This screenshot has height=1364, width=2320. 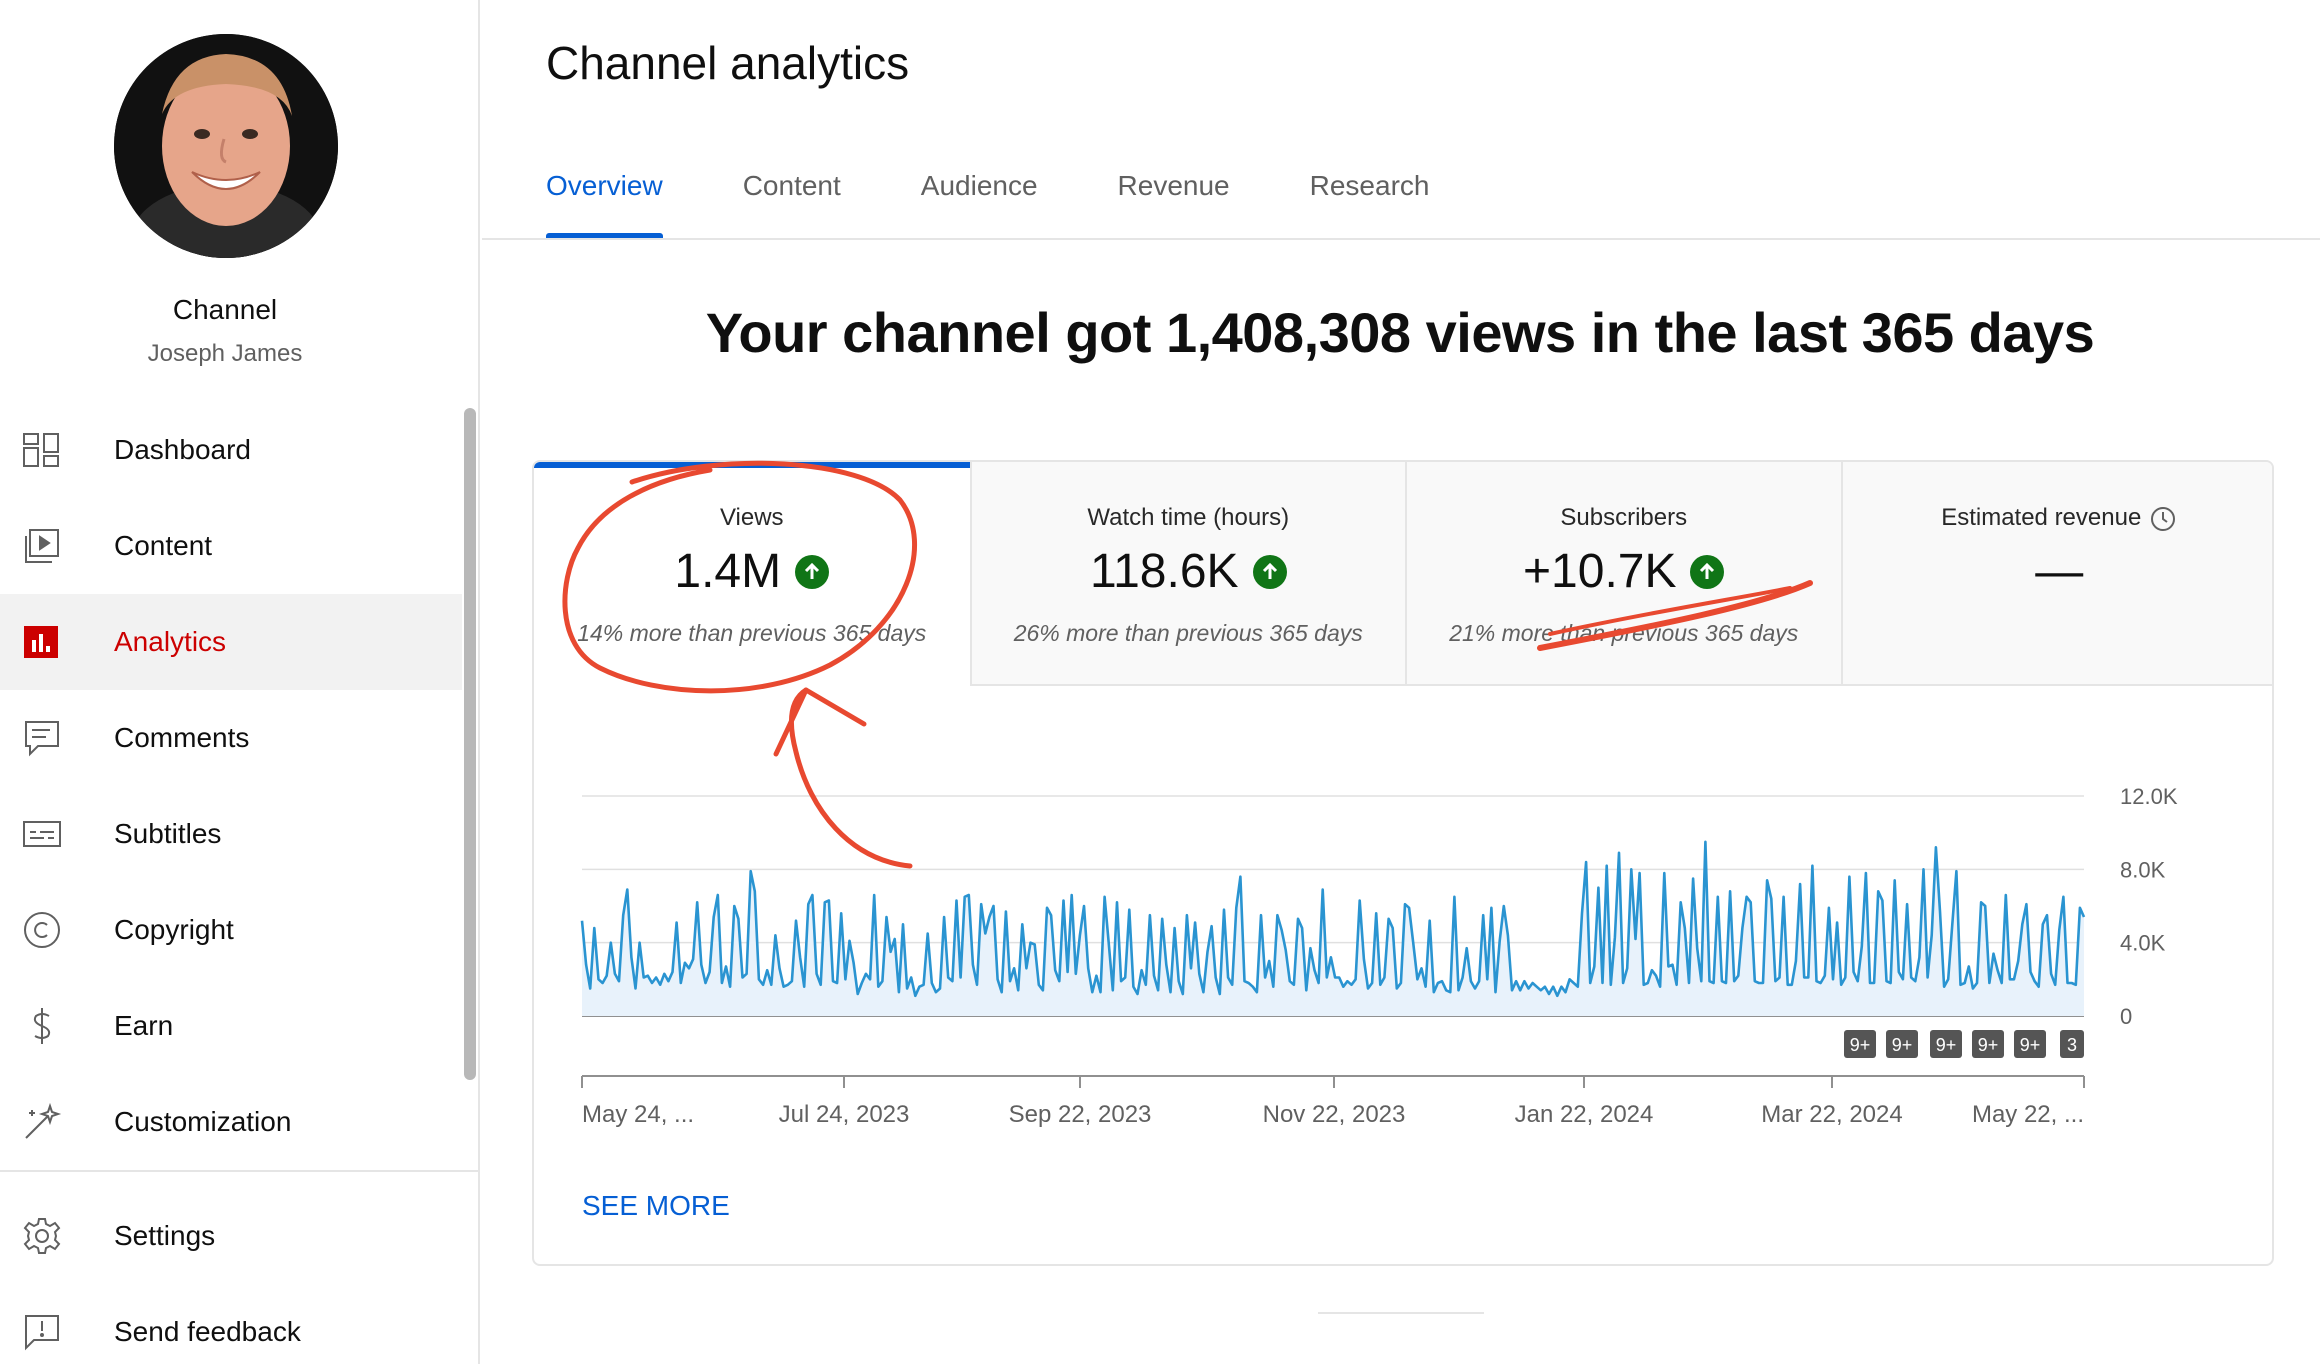 I want to click on sidebar-bottom-nav: Settings Send feedback, so click(x=231, y=1276).